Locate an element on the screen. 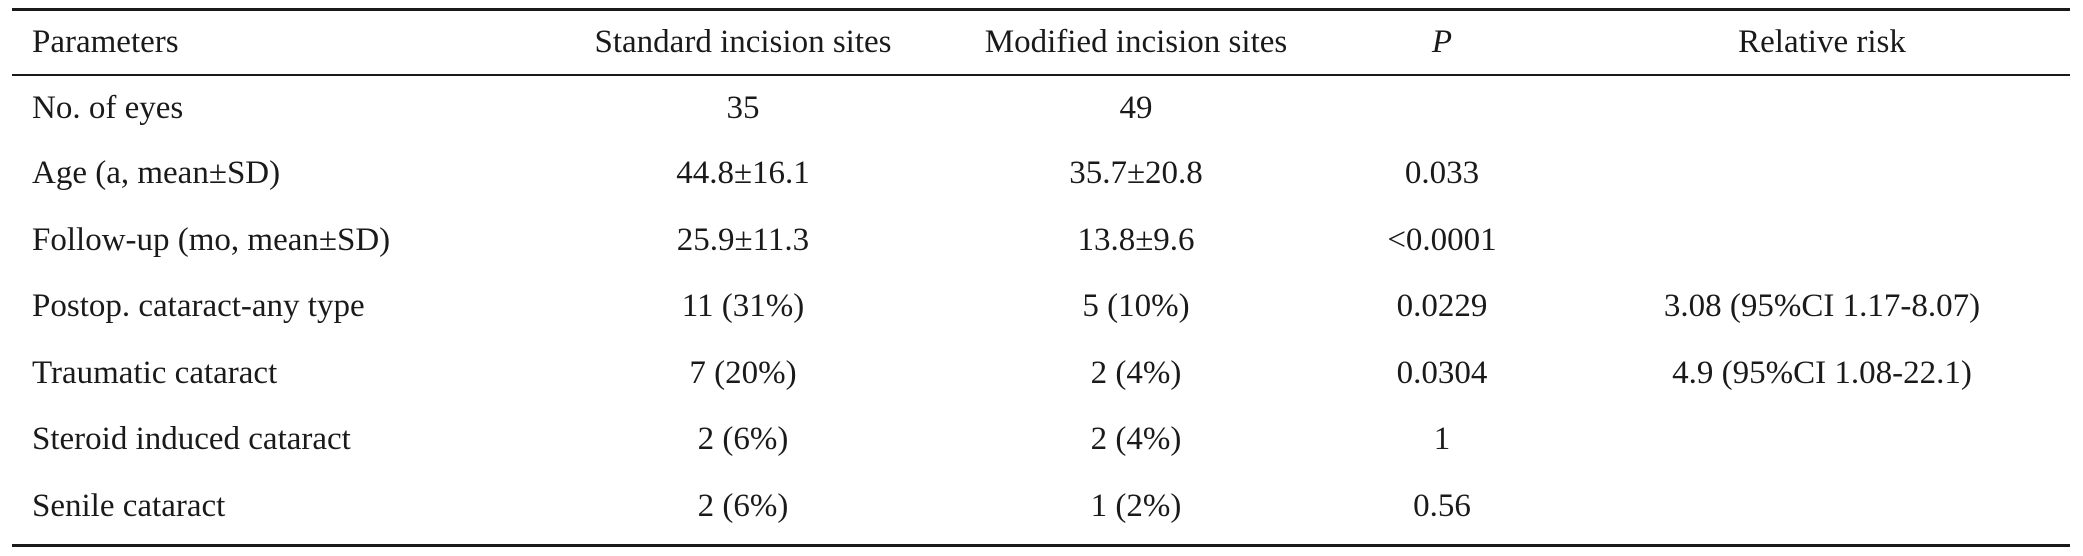 This screenshot has width=2083, height=556. table-header-rule is located at coordinates (1041, 75).